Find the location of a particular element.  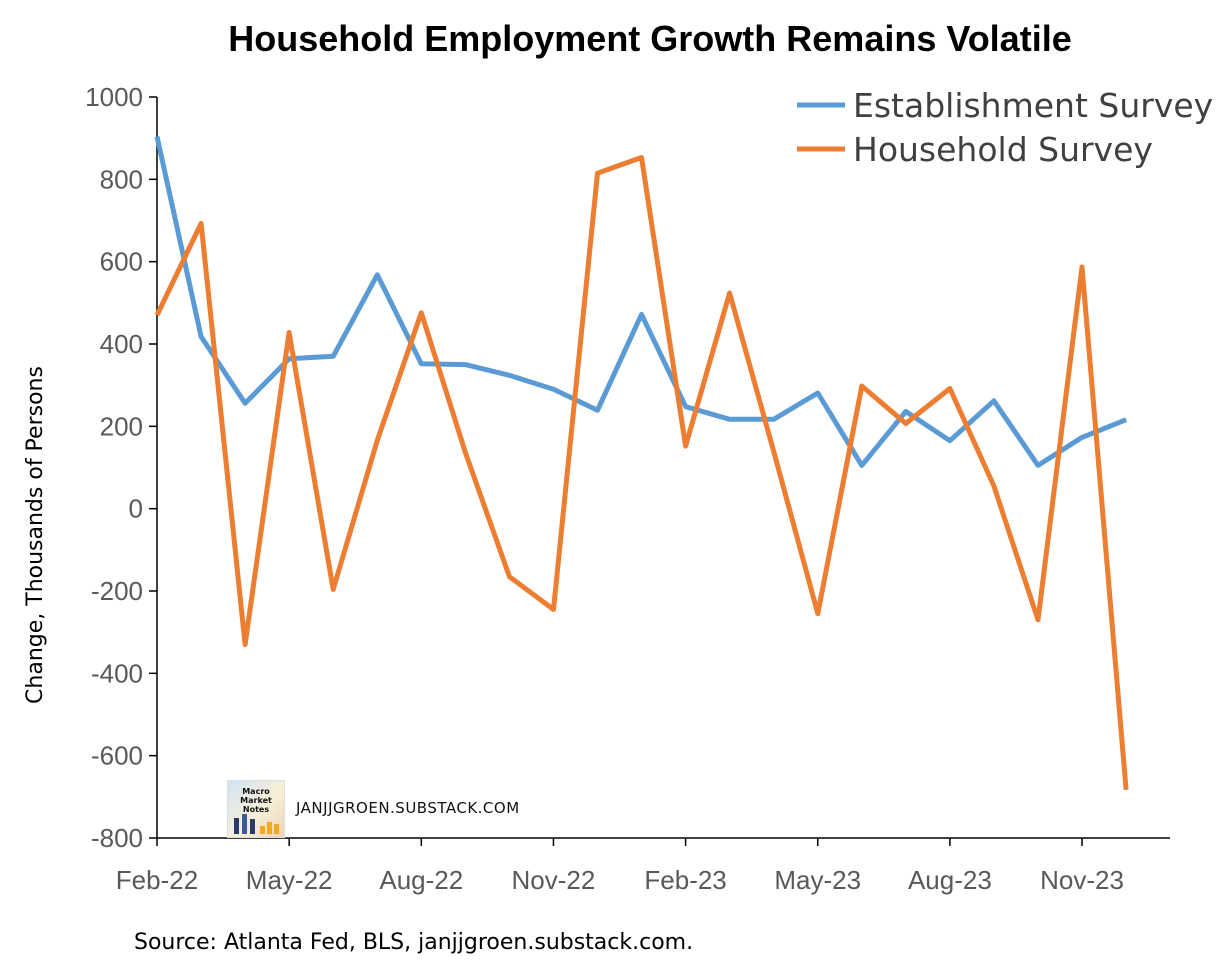

x-tick-label: Aug-22 is located at coordinates (421, 880).